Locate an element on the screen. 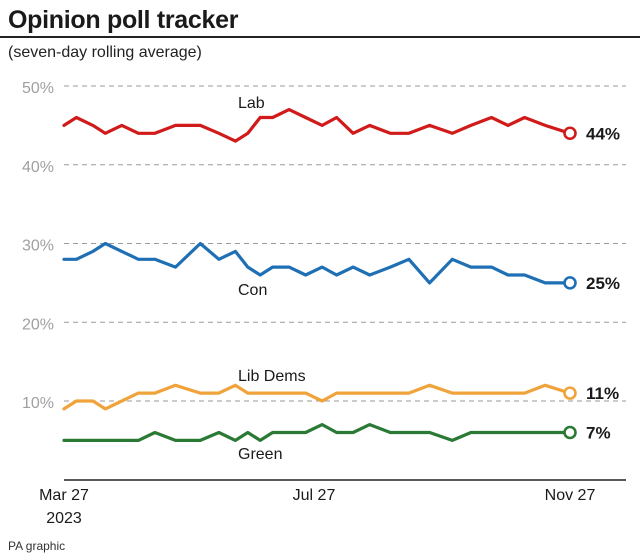 The height and width of the screenshot is (559, 640). series-line-green is located at coordinates (317, 432).